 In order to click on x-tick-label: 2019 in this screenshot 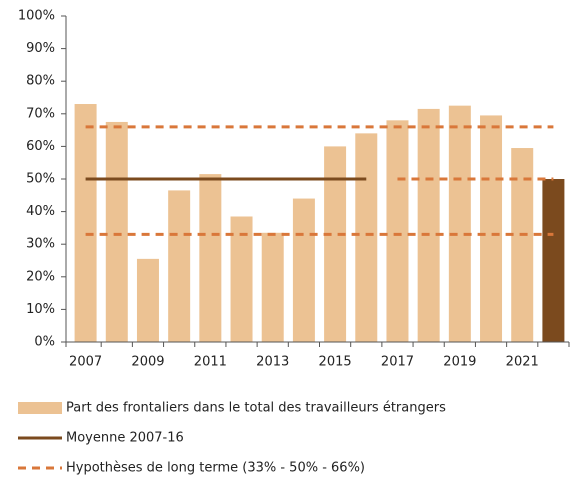, I will do `click(459, 362)`.